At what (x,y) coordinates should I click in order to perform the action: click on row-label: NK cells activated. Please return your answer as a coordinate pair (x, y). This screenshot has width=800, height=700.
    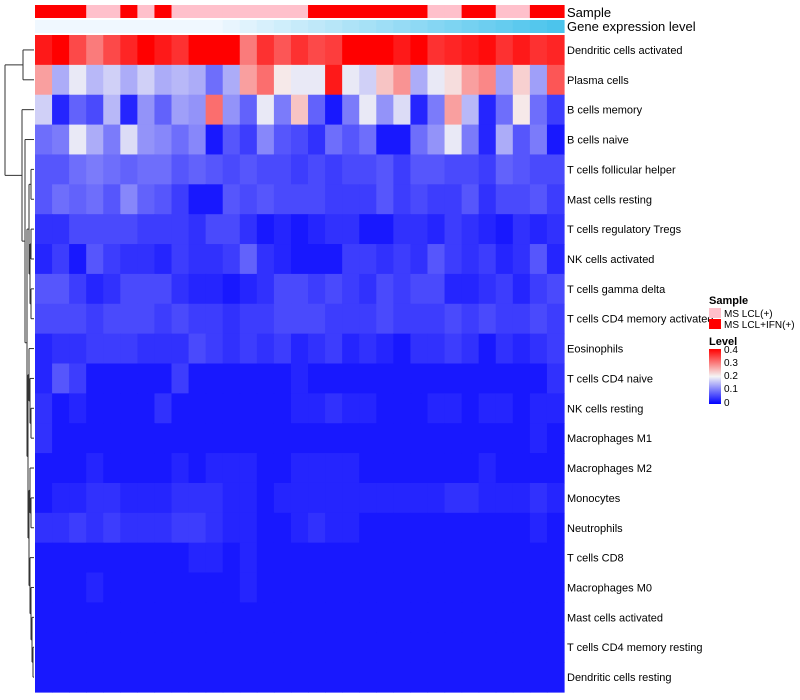
    Looking at the image, I should click on (610, 260).